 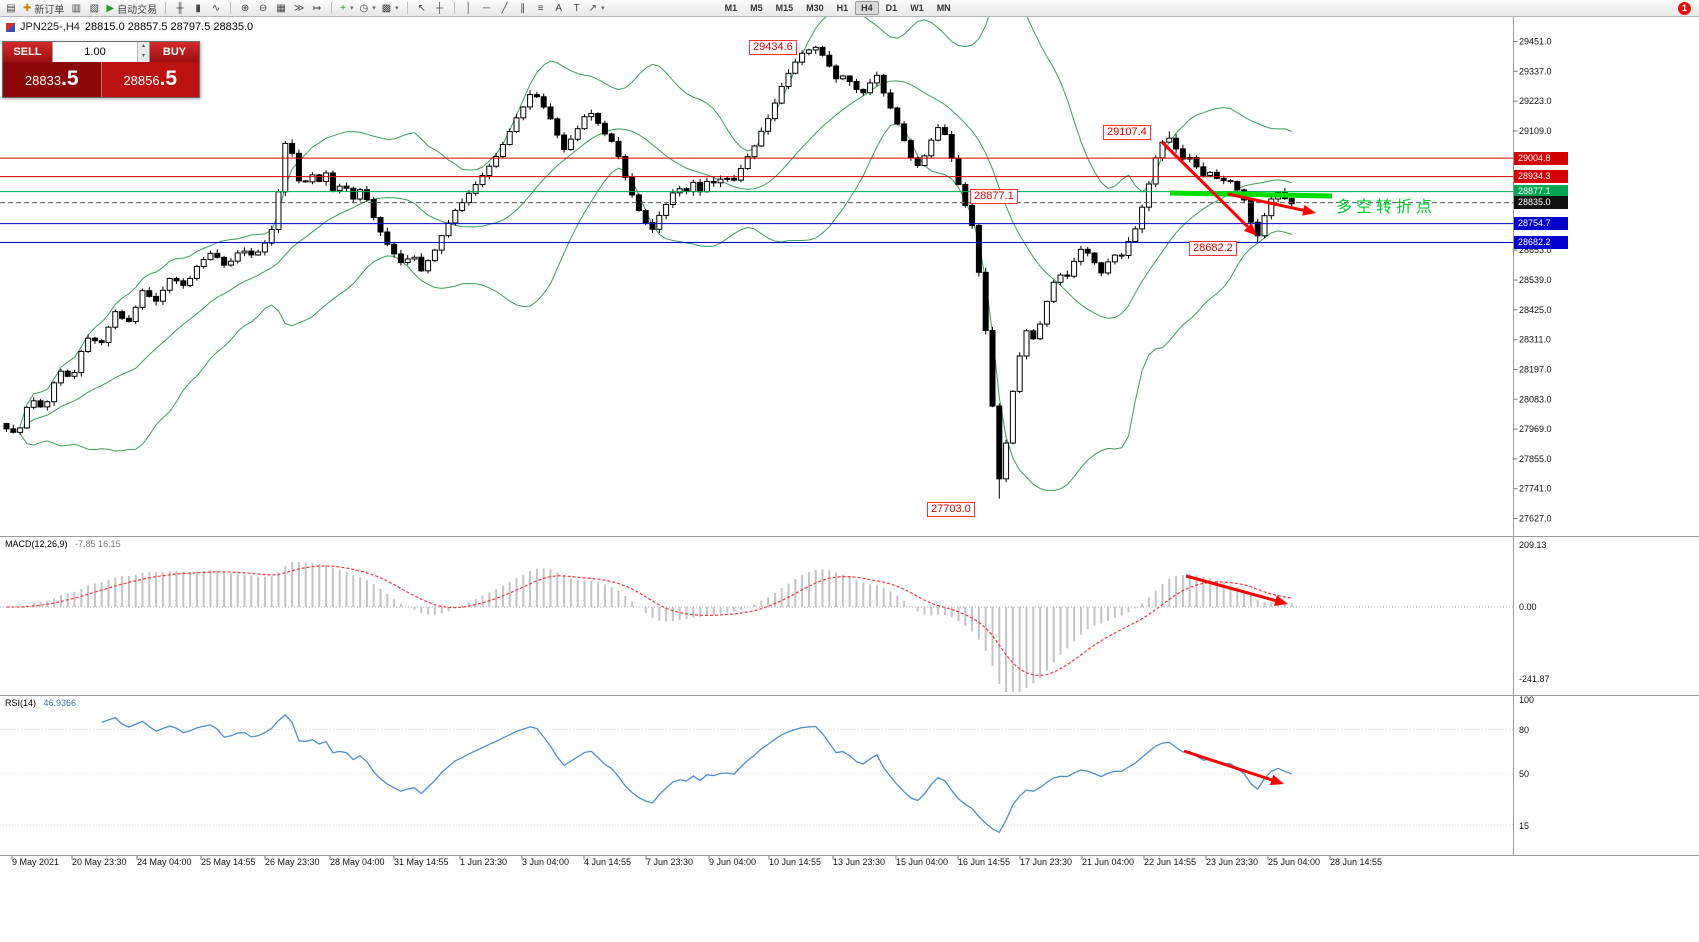 I want to click on crosshair-tool-icon: ┼, so click(x=440, y=8).